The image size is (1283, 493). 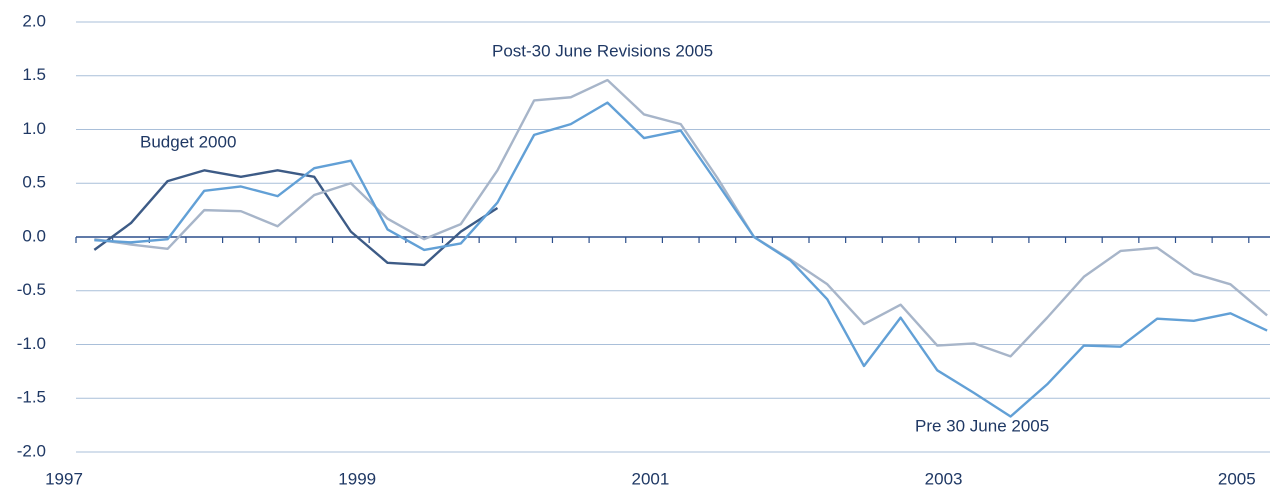 I want to click on y-tick-label: 0.5, so click(x=34, y=182).